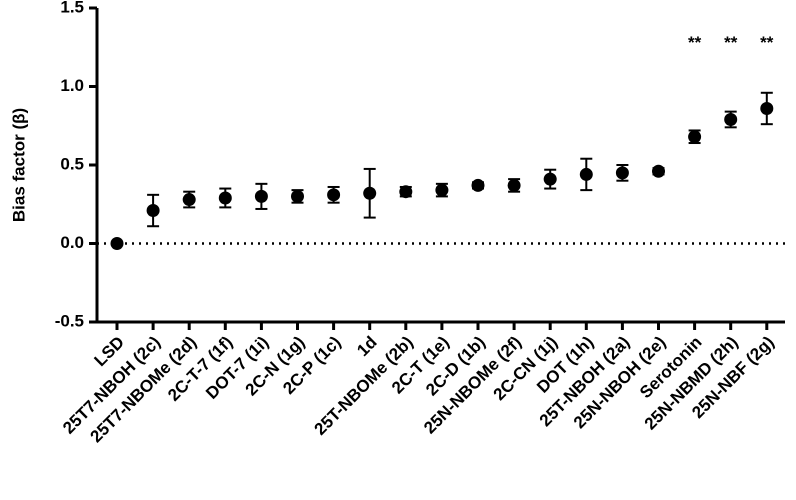  Describe the element at coordinates (72, 163) in the screenshot. I see `y-tick-label: 0.5` at that location.